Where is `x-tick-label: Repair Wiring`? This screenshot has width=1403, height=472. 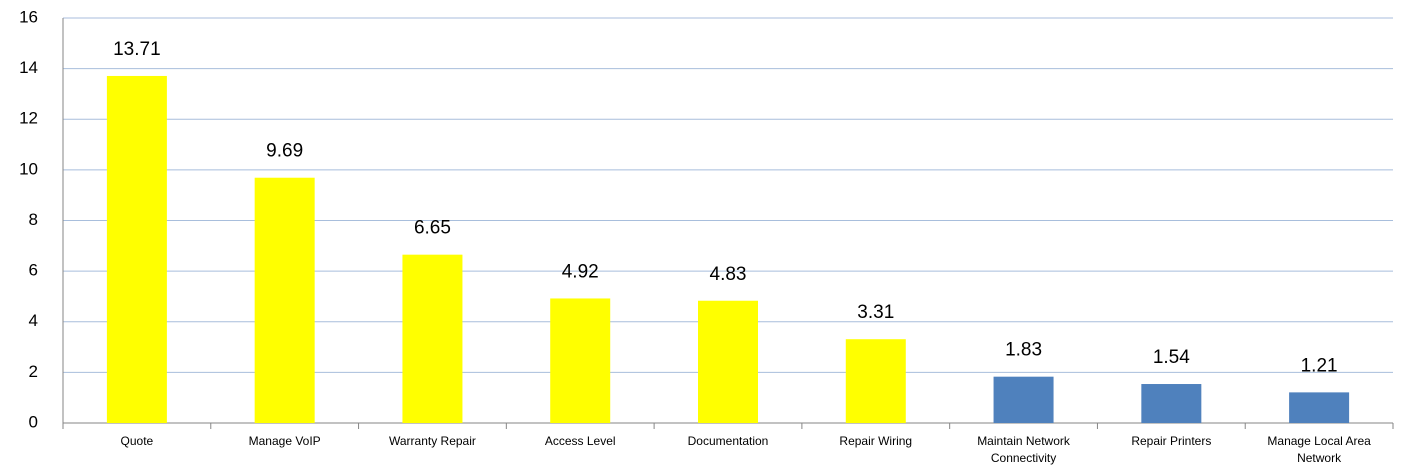
x-tick-label: Repair Wiring is located at coordinates (876, 441).